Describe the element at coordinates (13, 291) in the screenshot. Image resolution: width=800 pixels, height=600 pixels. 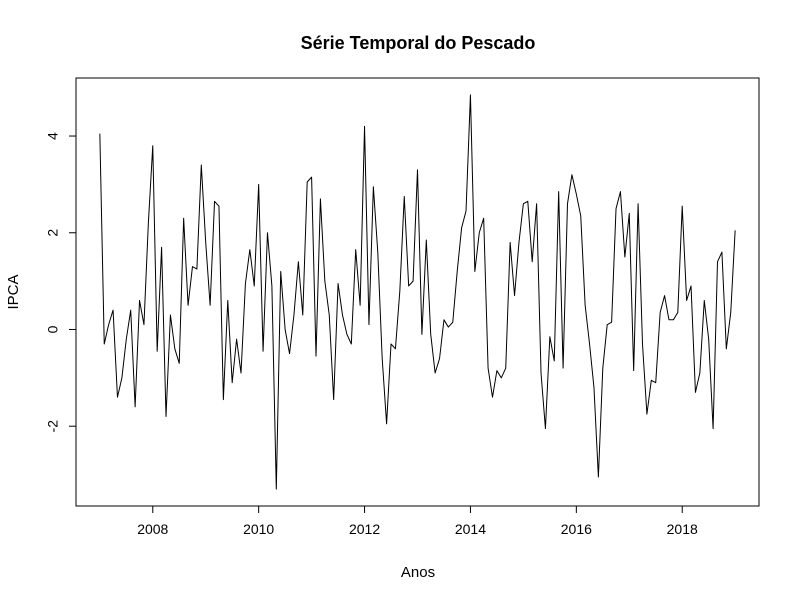
I see `y-axis-label: IPCA` at that location.